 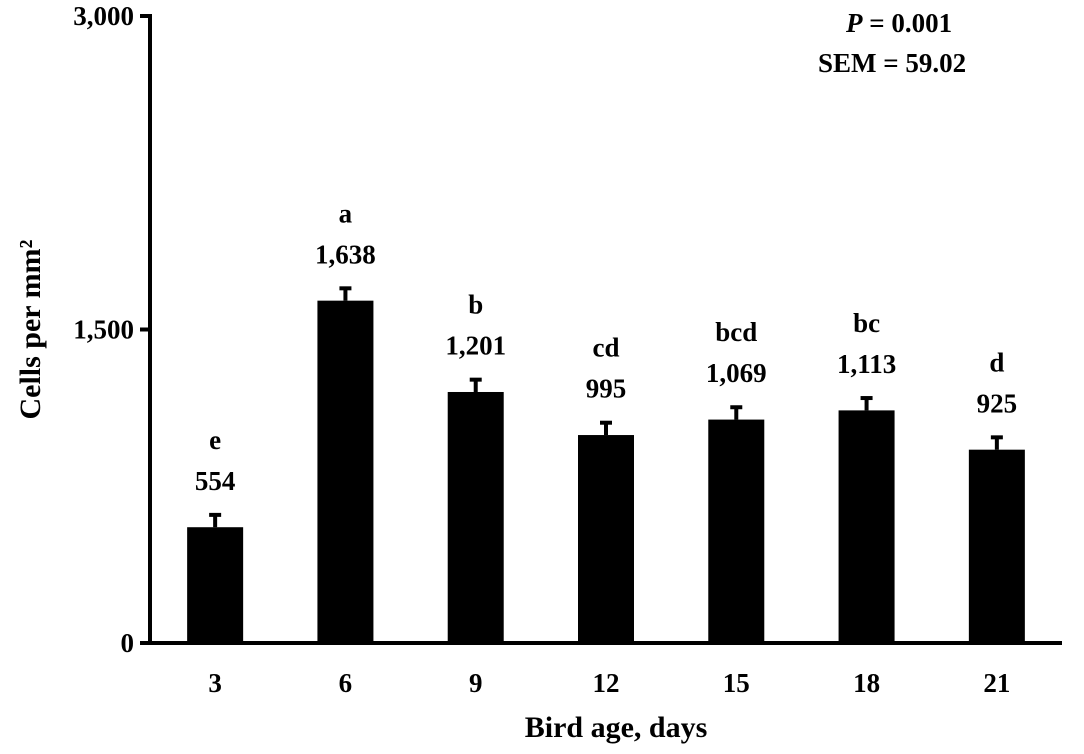 What do you see at coordinates (616, 727) in the screenshot?
I see `x-axis-title: Bird age, days` at bounding box center [616, 727].